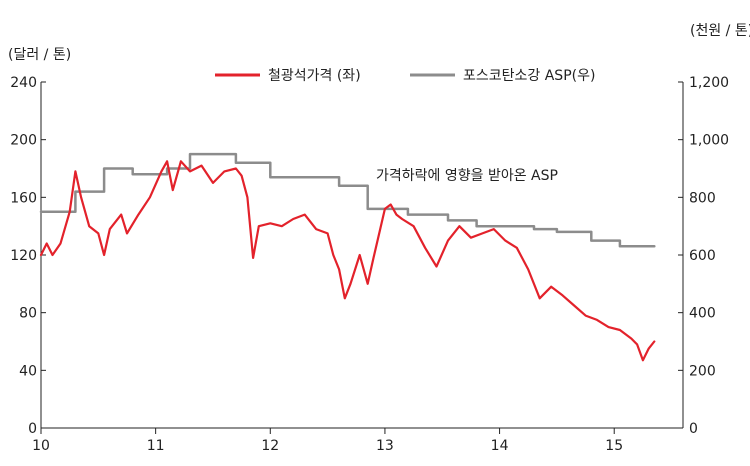  What do you see at coordinates (41, 446) in the screenshot?
I see `x-tick-label: 10` at bounding box center [41, 446].